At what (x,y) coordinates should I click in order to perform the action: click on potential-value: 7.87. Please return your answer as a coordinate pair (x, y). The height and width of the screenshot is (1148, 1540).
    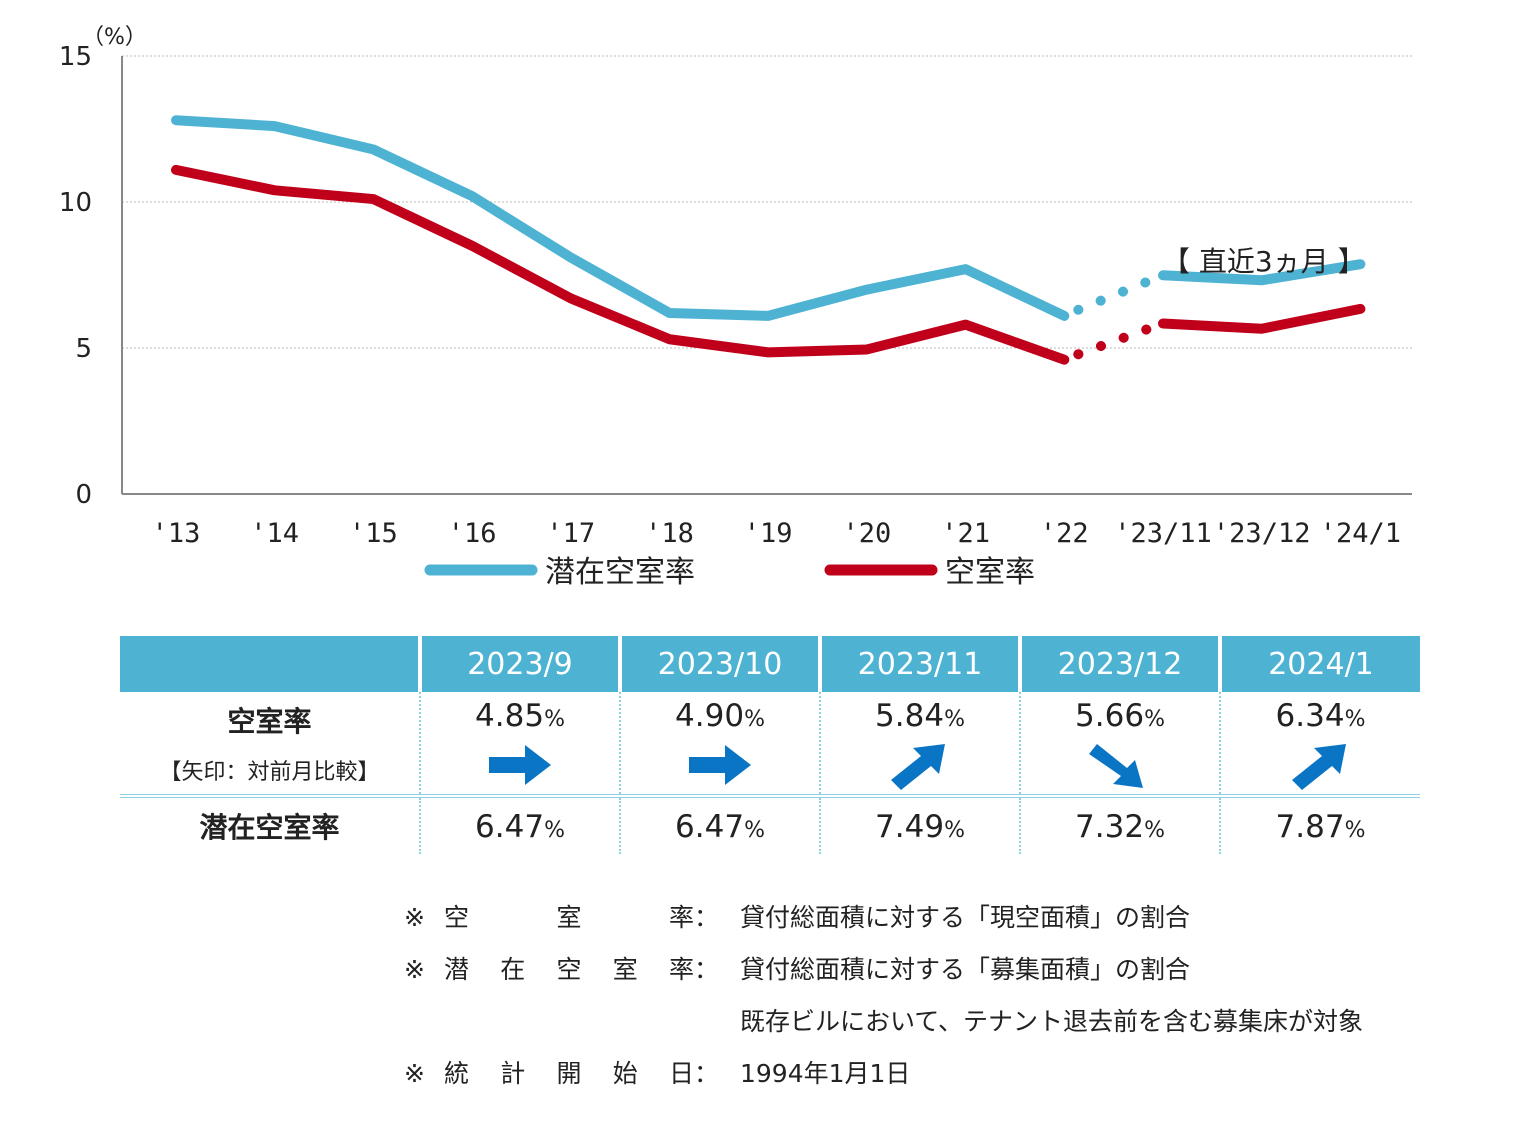
    Looking at the image, I should click on (1310, 827).